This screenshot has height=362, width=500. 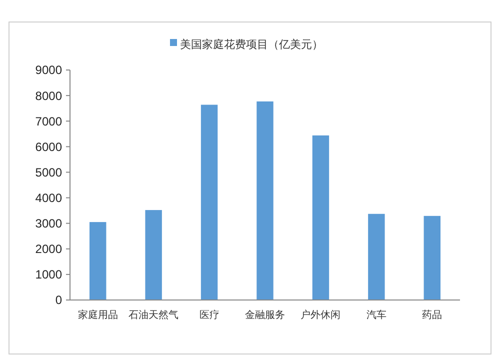 What do you see at coordinates (48, 275) in the screenshot?
I see `y-tick-label: 1000` at bounding box center [48, 275].